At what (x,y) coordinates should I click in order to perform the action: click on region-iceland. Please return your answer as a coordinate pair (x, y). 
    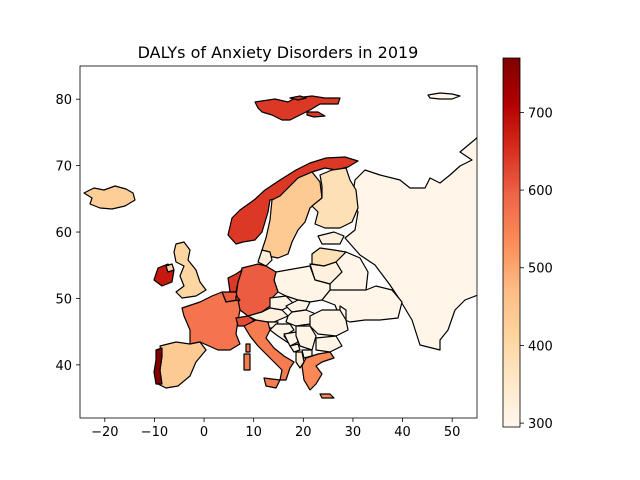
    Looking at the image, I should click on (109, 197).